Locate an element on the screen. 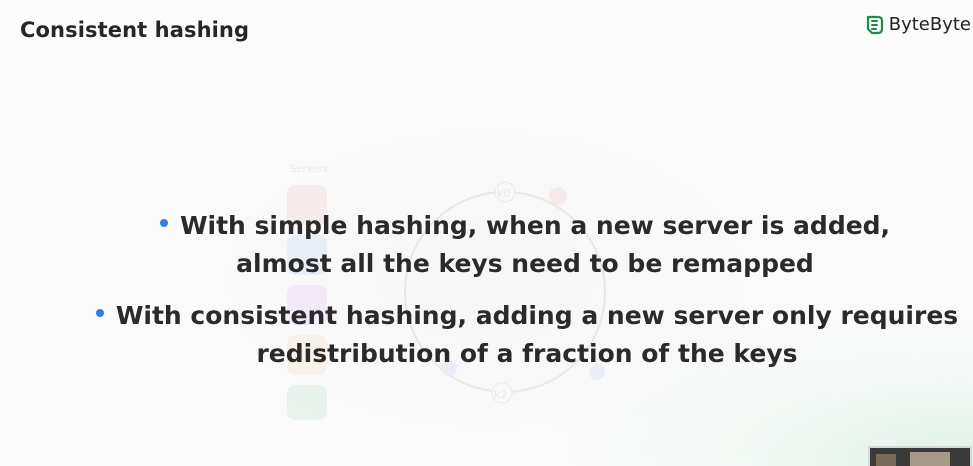 The height and width of the screenshot is (466, 973). brand-logo: ByteByte is located at coordinates (918, 24).